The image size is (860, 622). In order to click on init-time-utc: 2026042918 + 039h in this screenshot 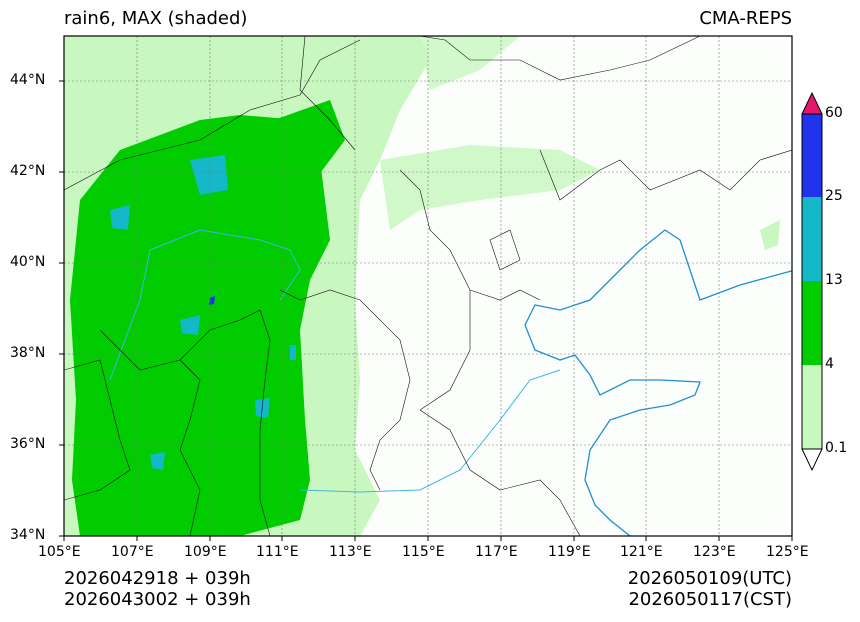, I will do `click(157, 578)`.